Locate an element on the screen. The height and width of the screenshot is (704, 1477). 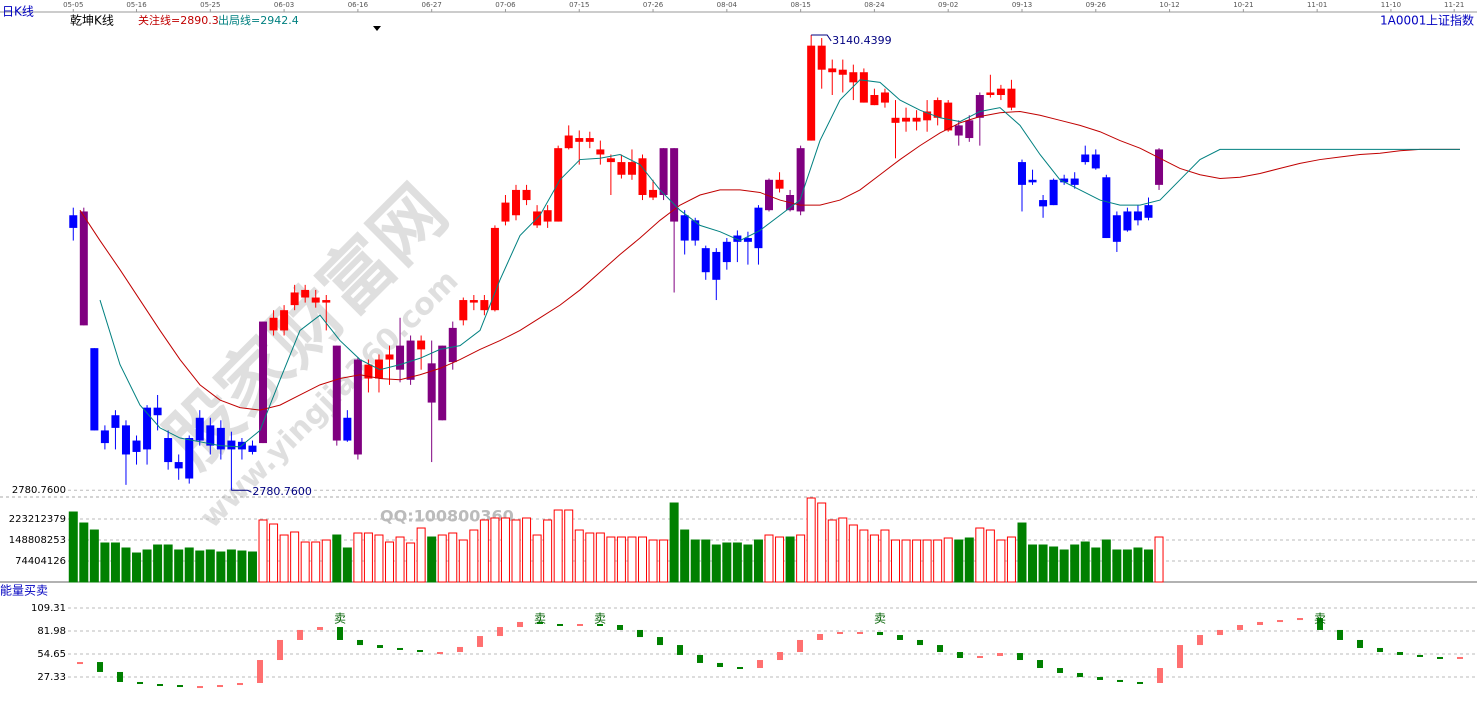
x-tick-label: 09-02 is located at coordinates (948, 5).